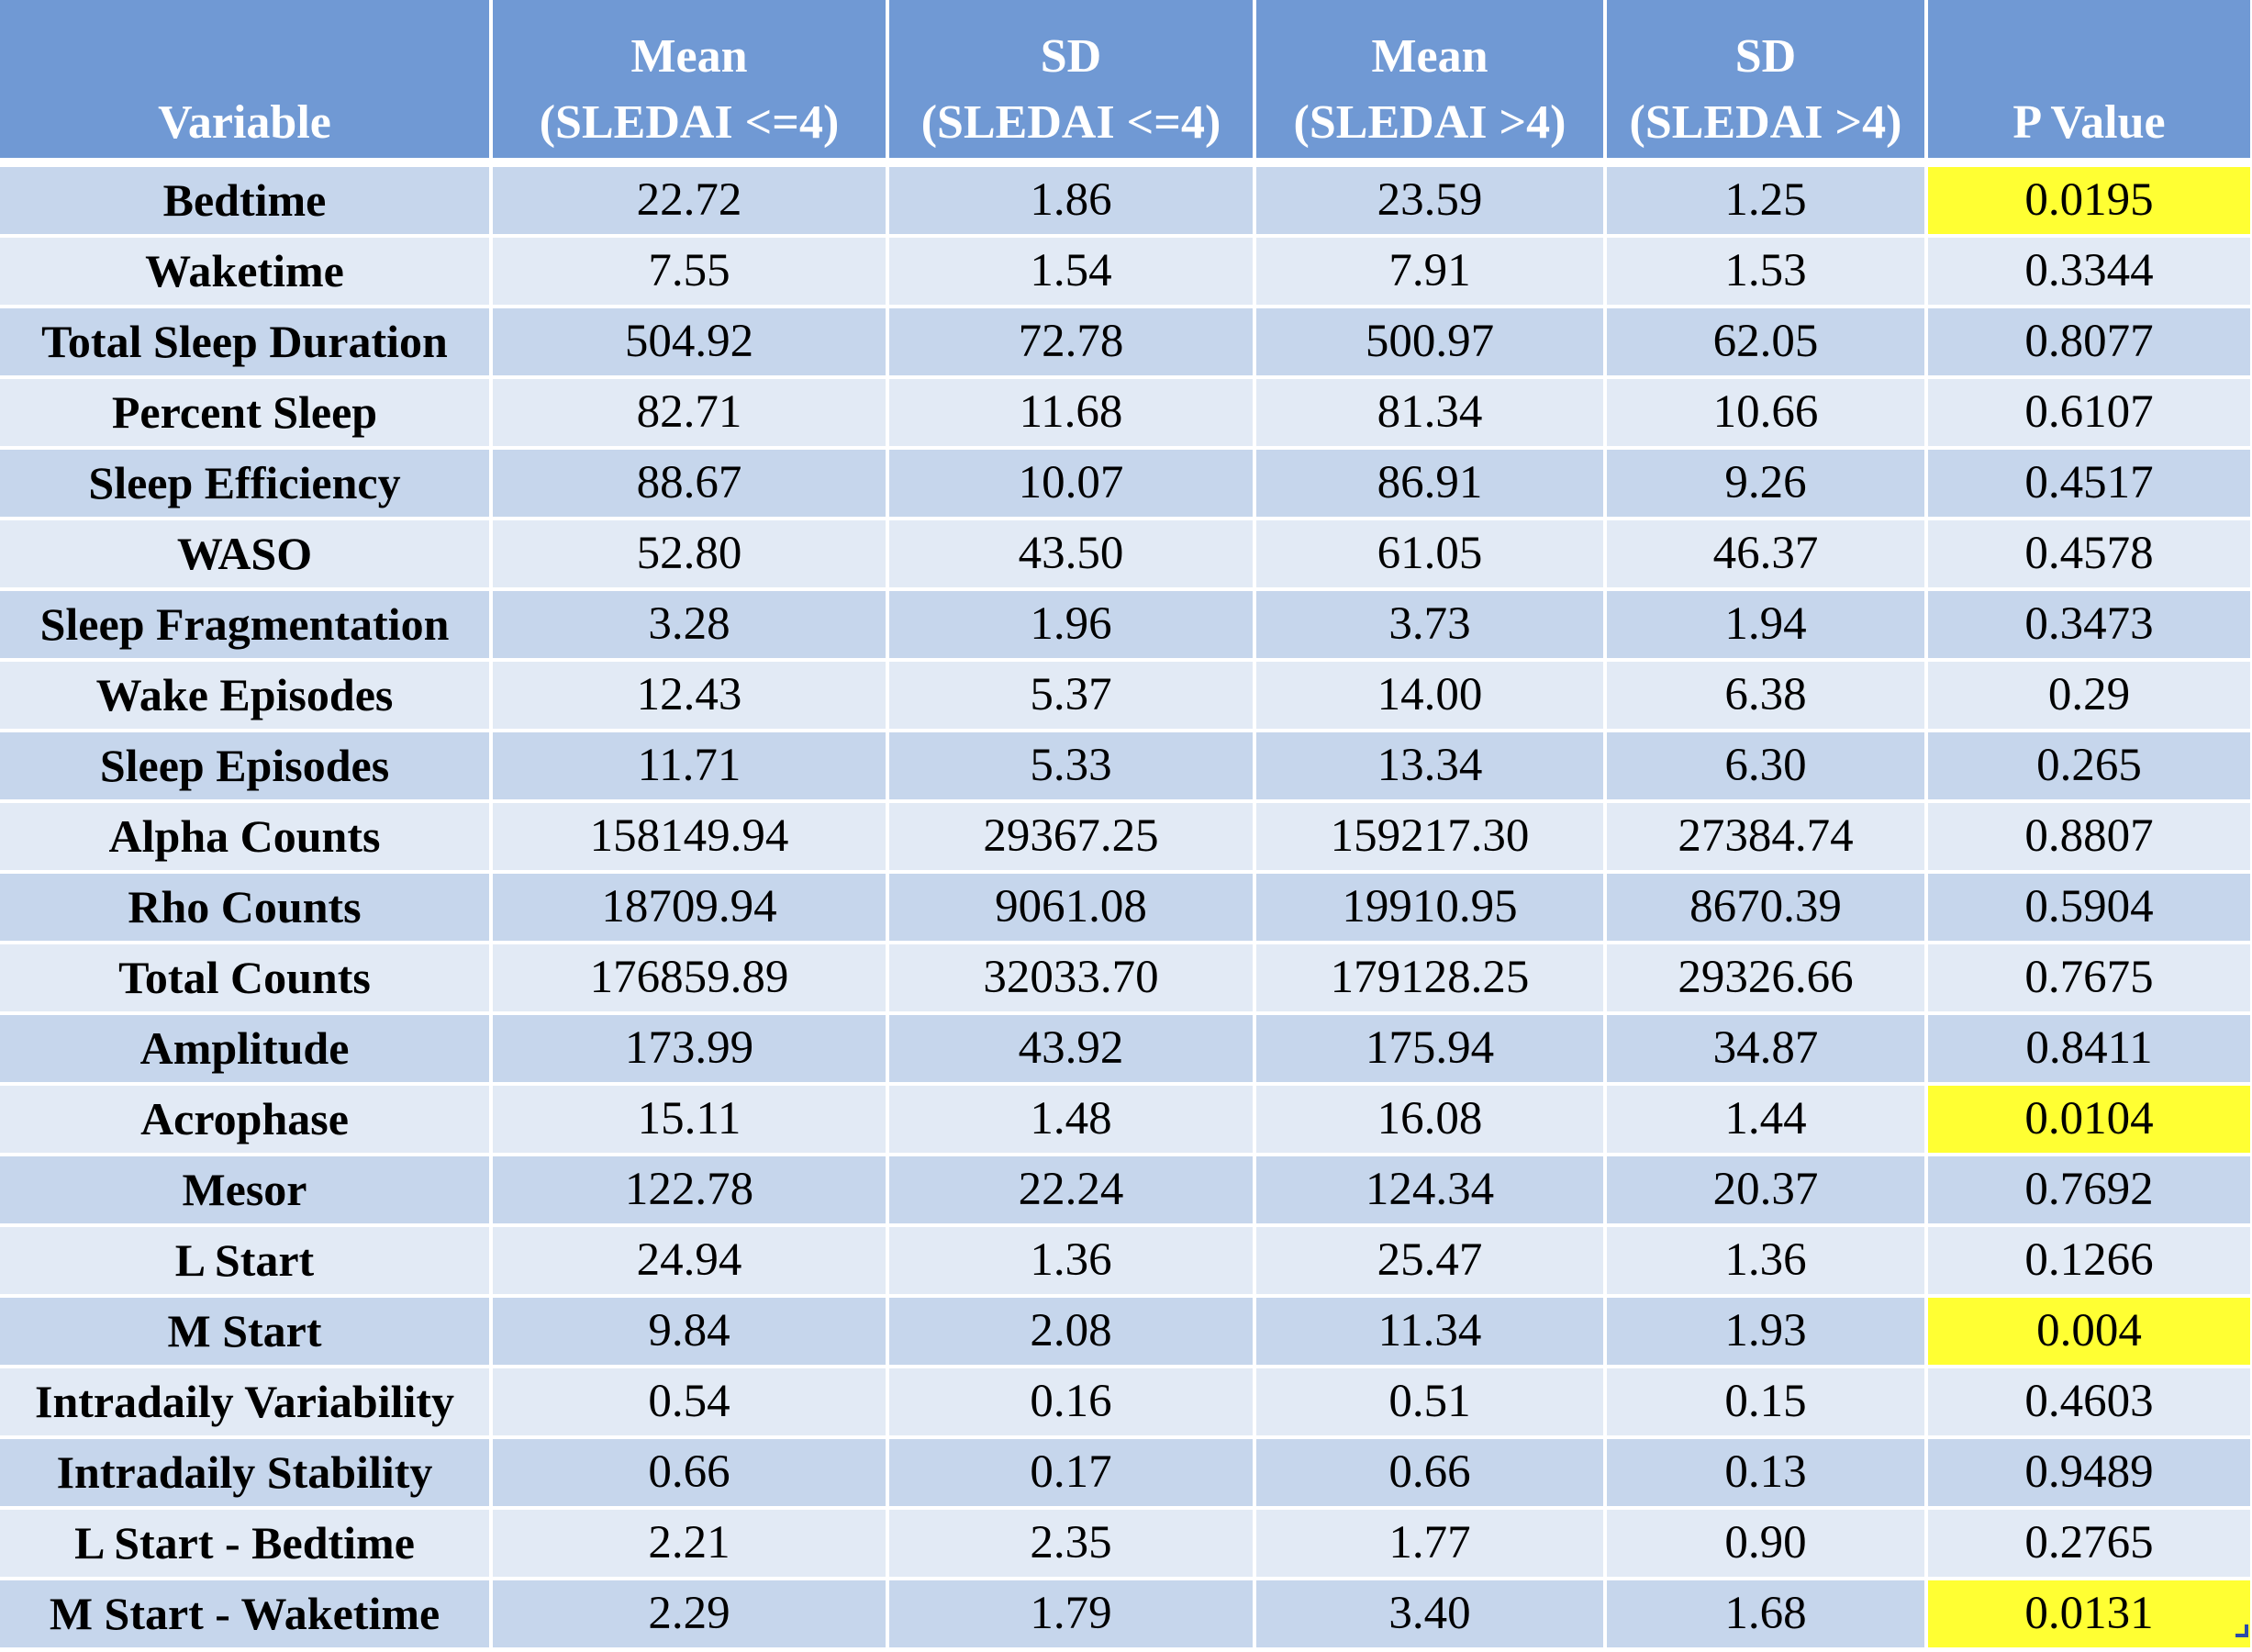 This screenshot has height=1652, width=2252. Describe the element at coordinates (1072, 485) in the screenshot. I see `cell-sd-low: 10.07` at that location.